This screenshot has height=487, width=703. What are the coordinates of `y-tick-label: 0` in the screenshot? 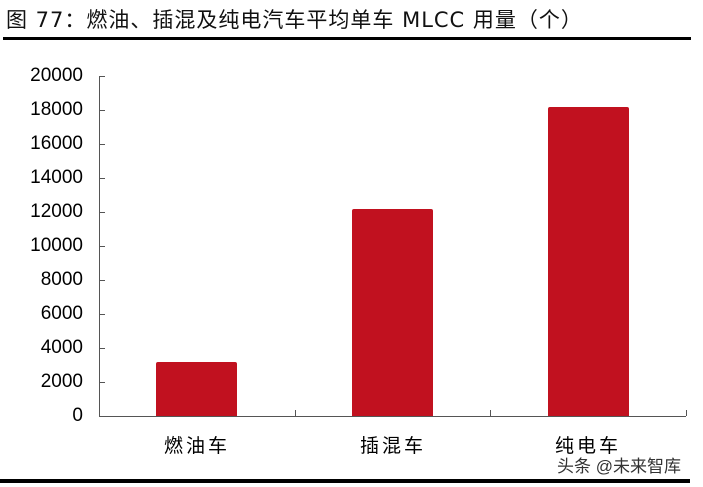 It's located at (77, 415).